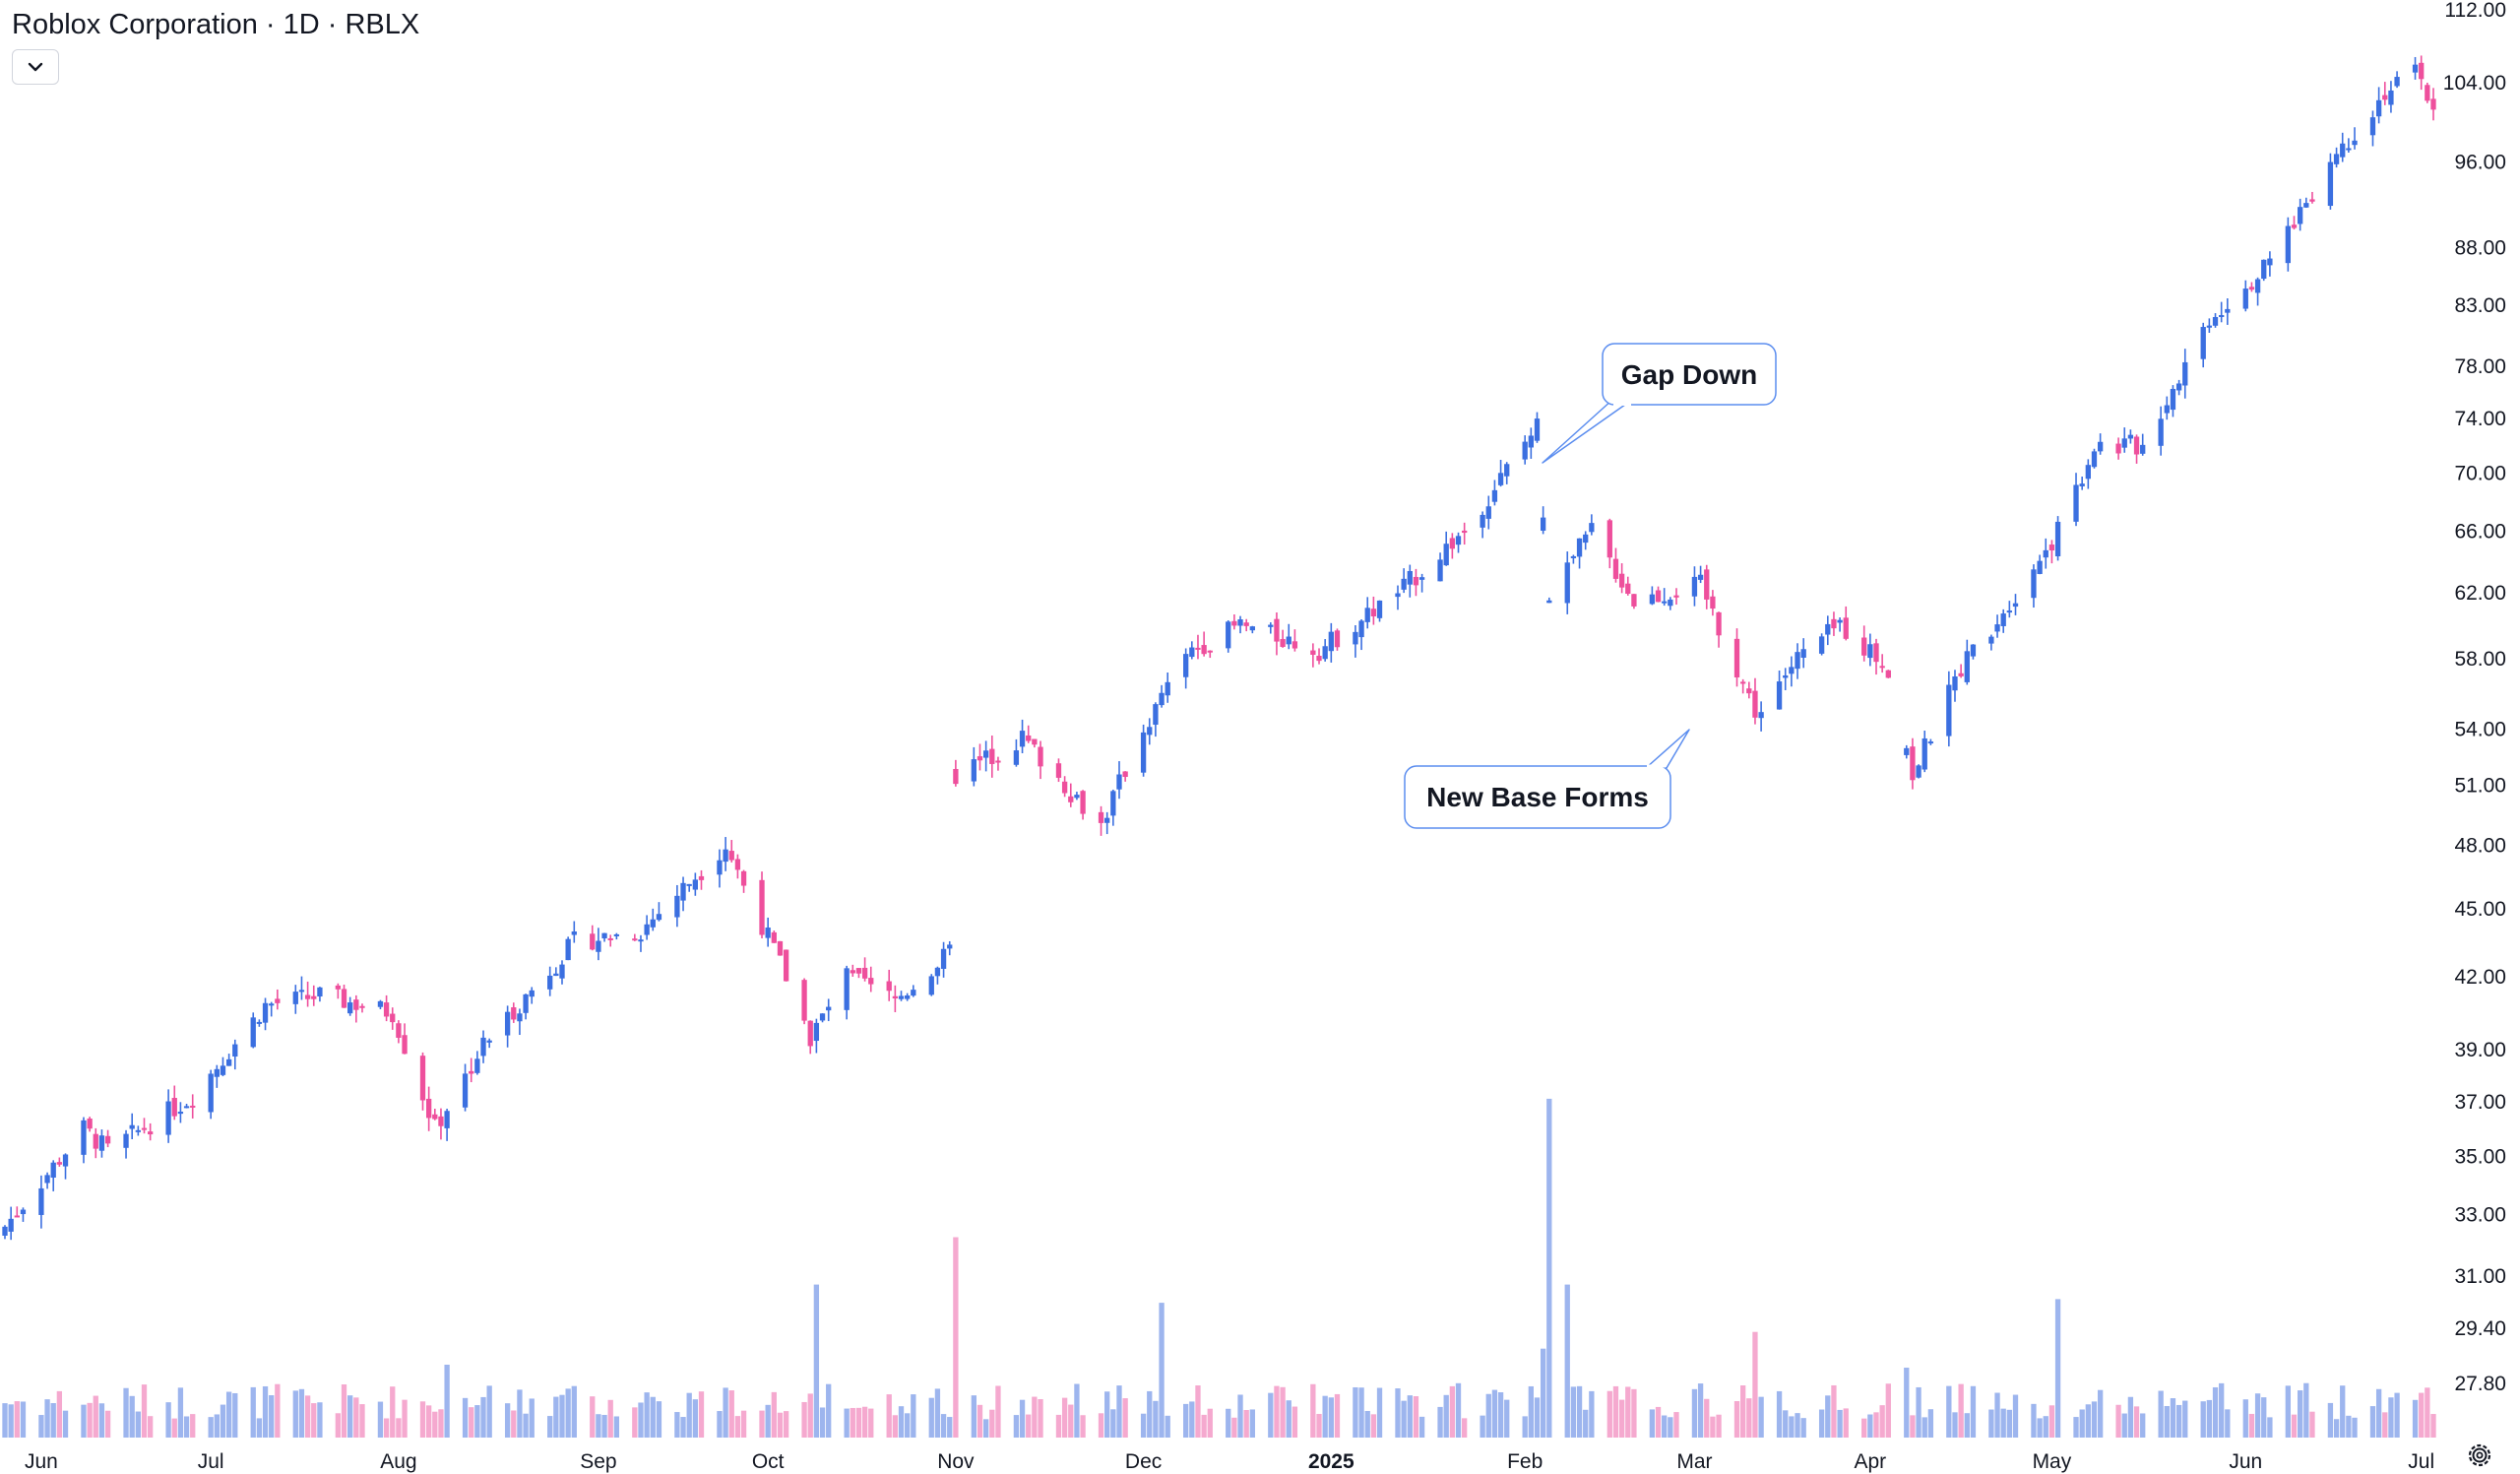 This screenshot has width=2520, height=1474. Describe the element at coordinates (35, 67) in the screenshot. I see `collapse-legend-button` at that location.